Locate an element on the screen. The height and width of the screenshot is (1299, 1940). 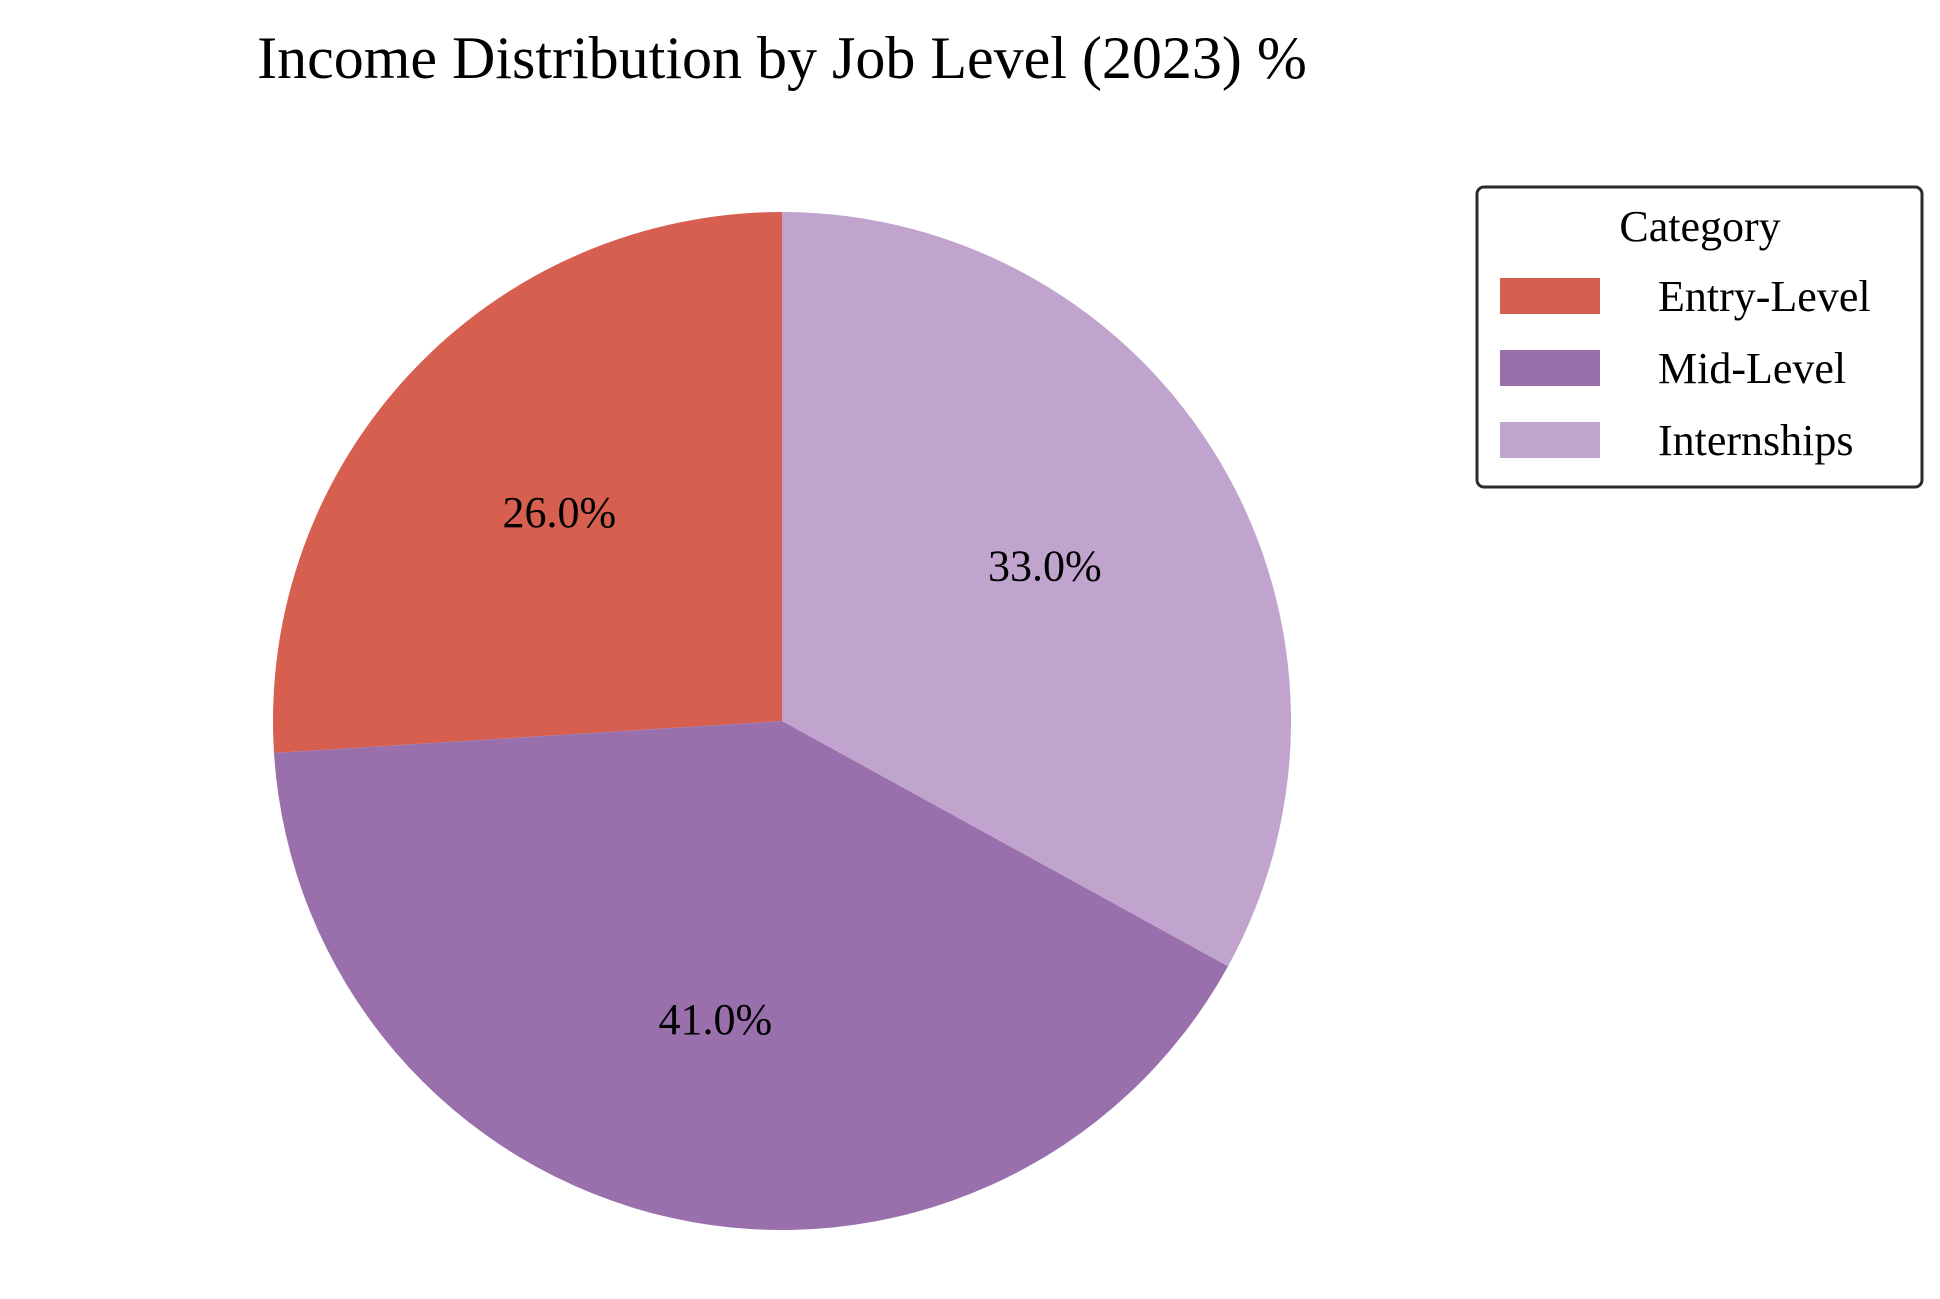
legend-items: Entry-Level Mid-Level Internships is located at coordinates (1685, 368).